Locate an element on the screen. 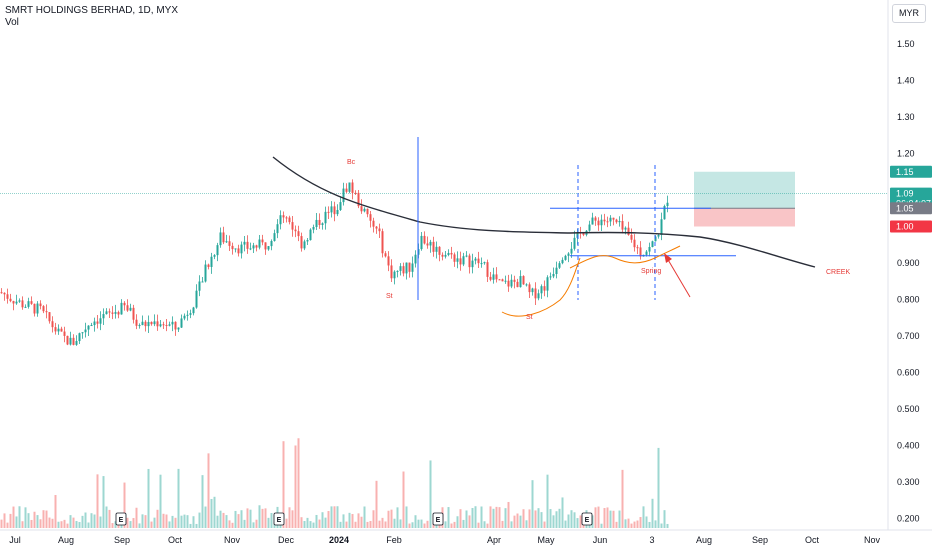 The width and height of the screenshot is (932, 550). price-tag-label: 1.00 is located at coordinates (905, 227).